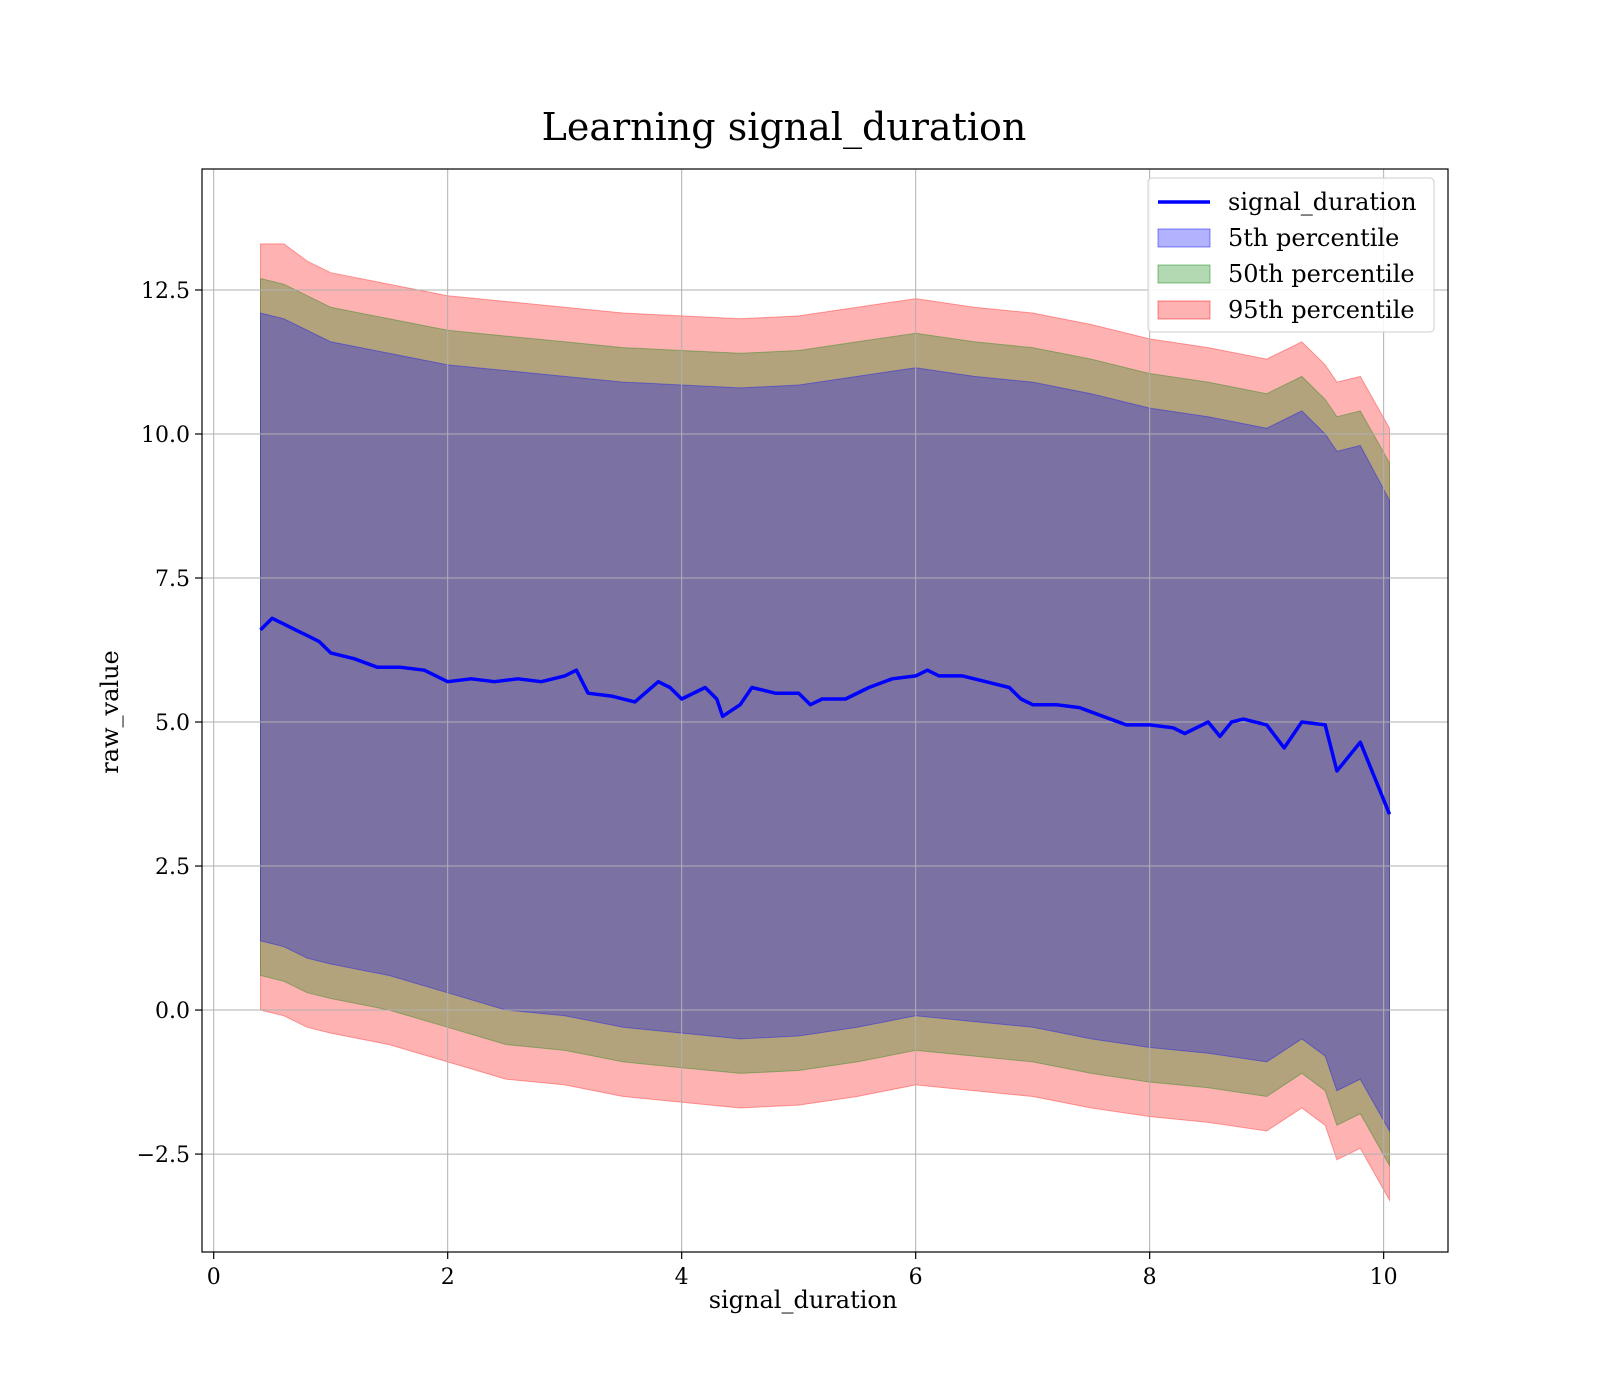 Image resolution: width=1600 pixels, height=1400 pixels. What do you see at coordinates (1384, 1277) in the screenshot?
I see `x-tick-label: 10` at bounding box center [1384, 1277].